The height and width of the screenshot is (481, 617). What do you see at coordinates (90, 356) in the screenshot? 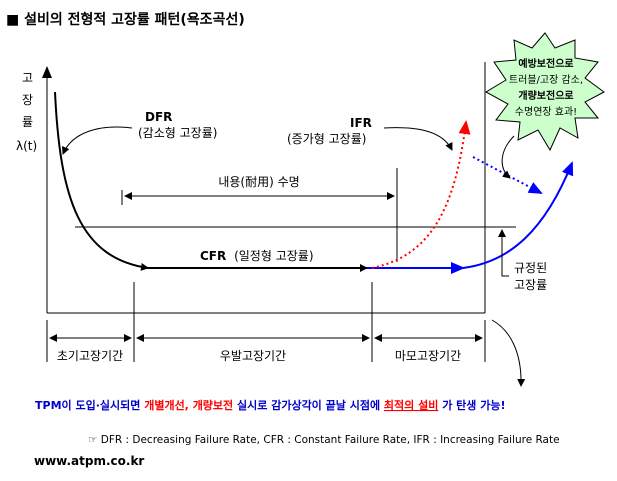
I see `early-period-label: 초기고장기간` at bounding box center [90, 356].